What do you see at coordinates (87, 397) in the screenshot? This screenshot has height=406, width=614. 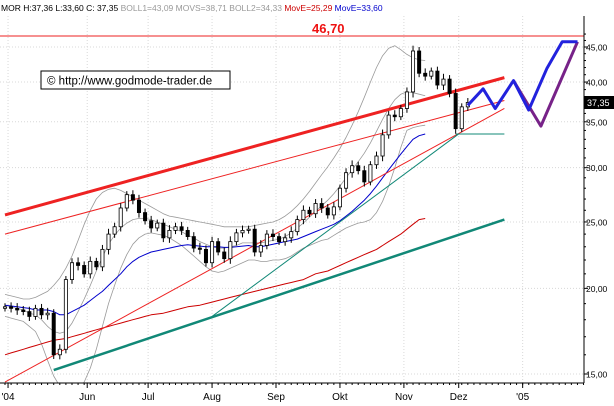 I see `x-tick-label: Jun` at bounding box center [87, 397].